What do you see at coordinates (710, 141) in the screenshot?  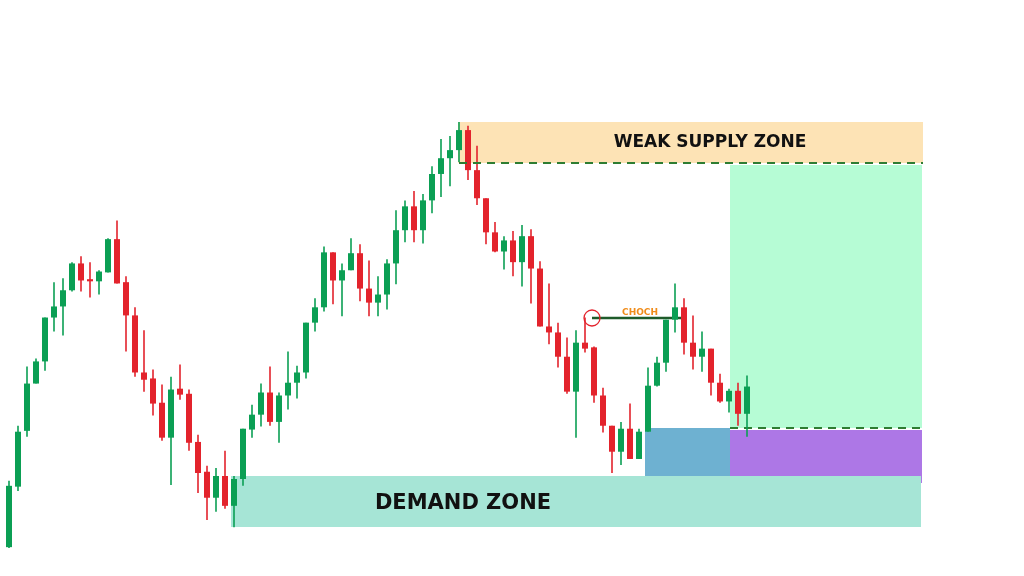 I see `annotation: WEAK SUPPLY ZONE` at bounding box center [710, 141].